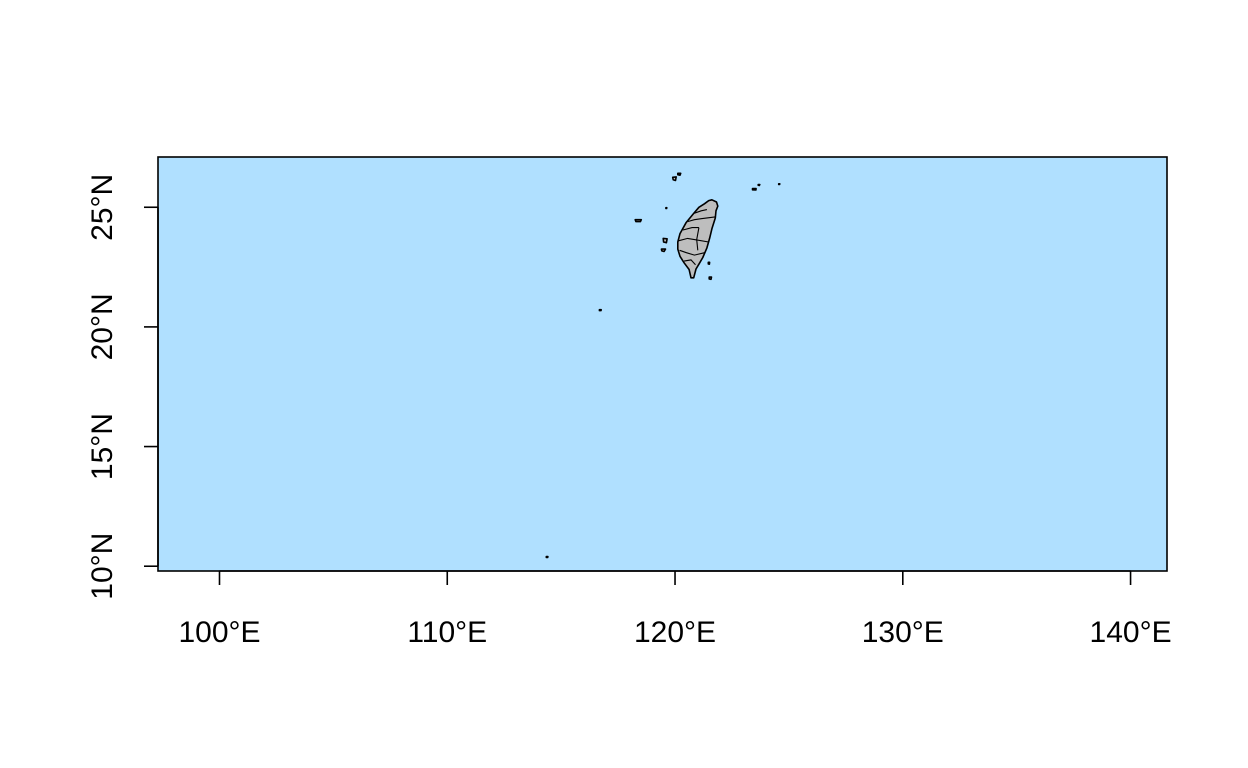 The width and height of the screenshot is (1248, 768). I want to click on y-tick-label: 10°N, so click(102, 566).